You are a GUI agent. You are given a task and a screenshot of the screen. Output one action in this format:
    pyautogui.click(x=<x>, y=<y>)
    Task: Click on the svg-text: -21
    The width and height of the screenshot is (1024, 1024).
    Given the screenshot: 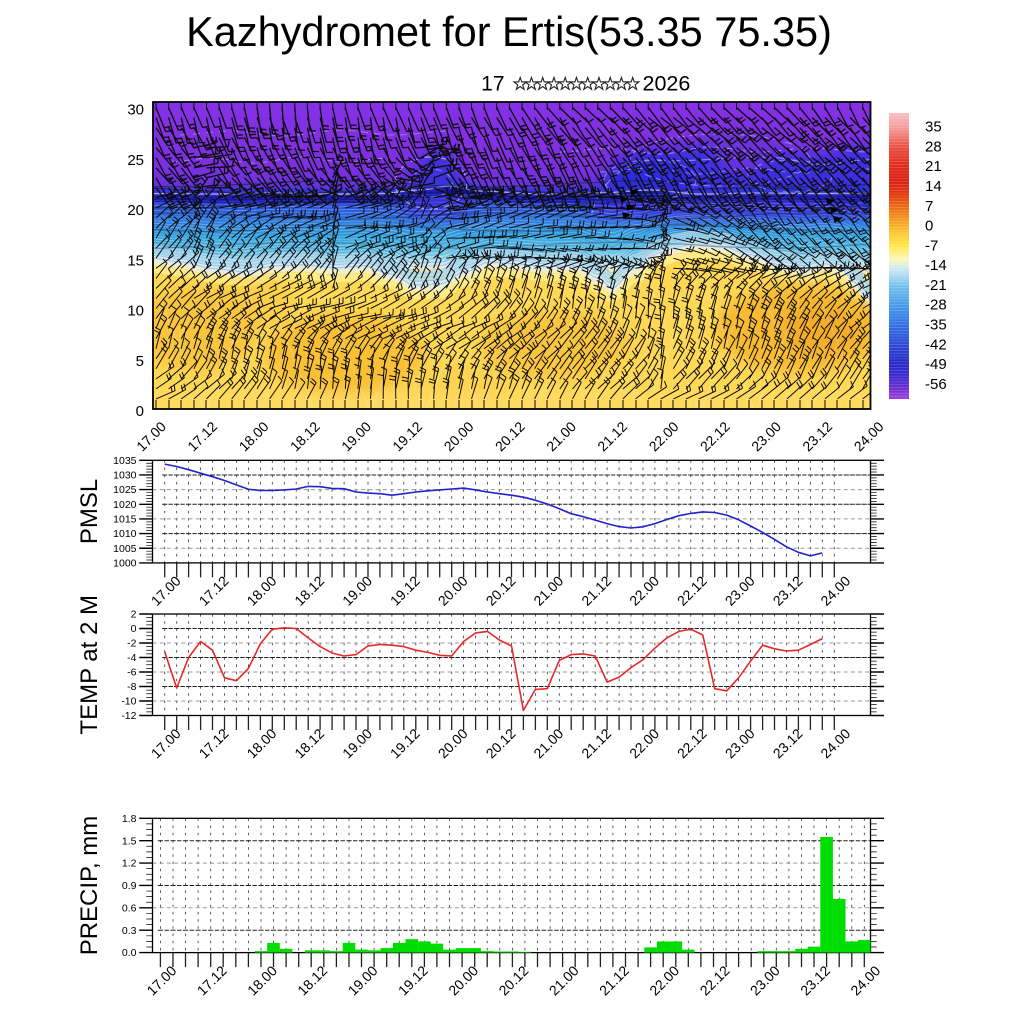 What is the action you would take?
    pyautogui.click(x=936, y=285)
    